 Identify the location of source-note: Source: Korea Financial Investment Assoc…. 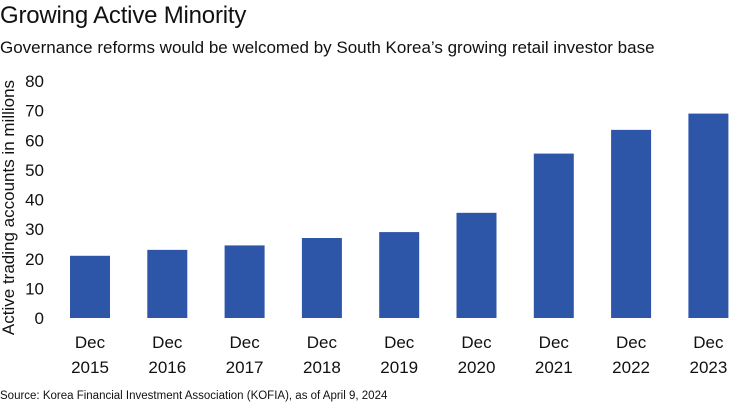
(194, 396).